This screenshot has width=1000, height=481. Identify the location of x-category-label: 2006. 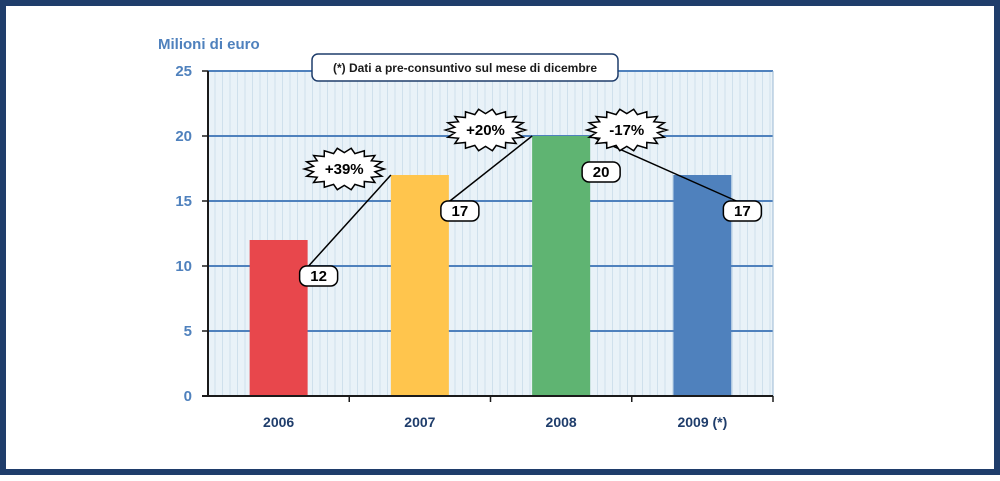
(278, 422).